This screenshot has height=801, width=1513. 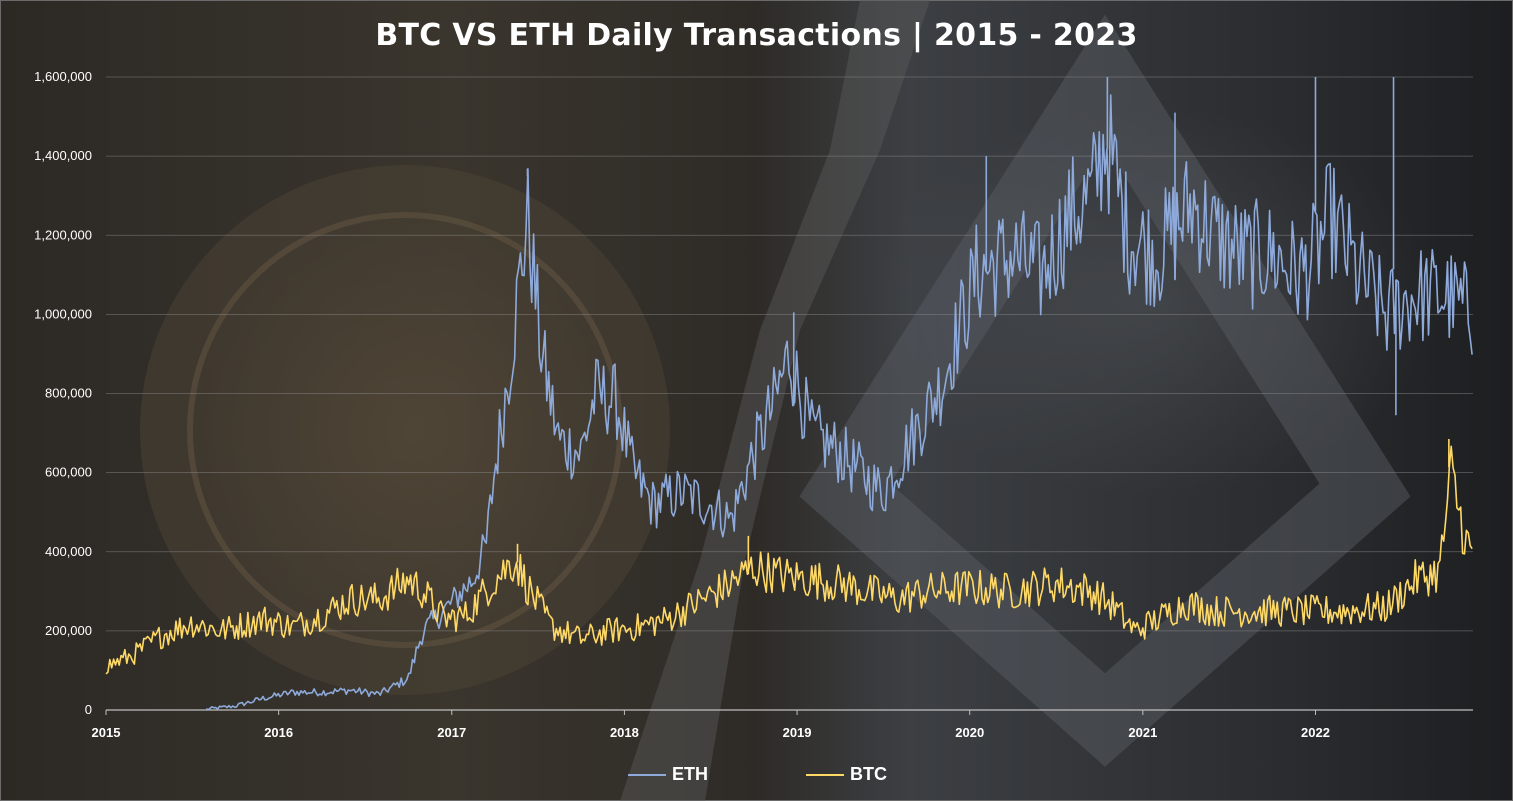 What do you see at coordinates (68, 472) in the screenshot?
I see `y-tick-label: 600,000` at bounding box center [68, 472].